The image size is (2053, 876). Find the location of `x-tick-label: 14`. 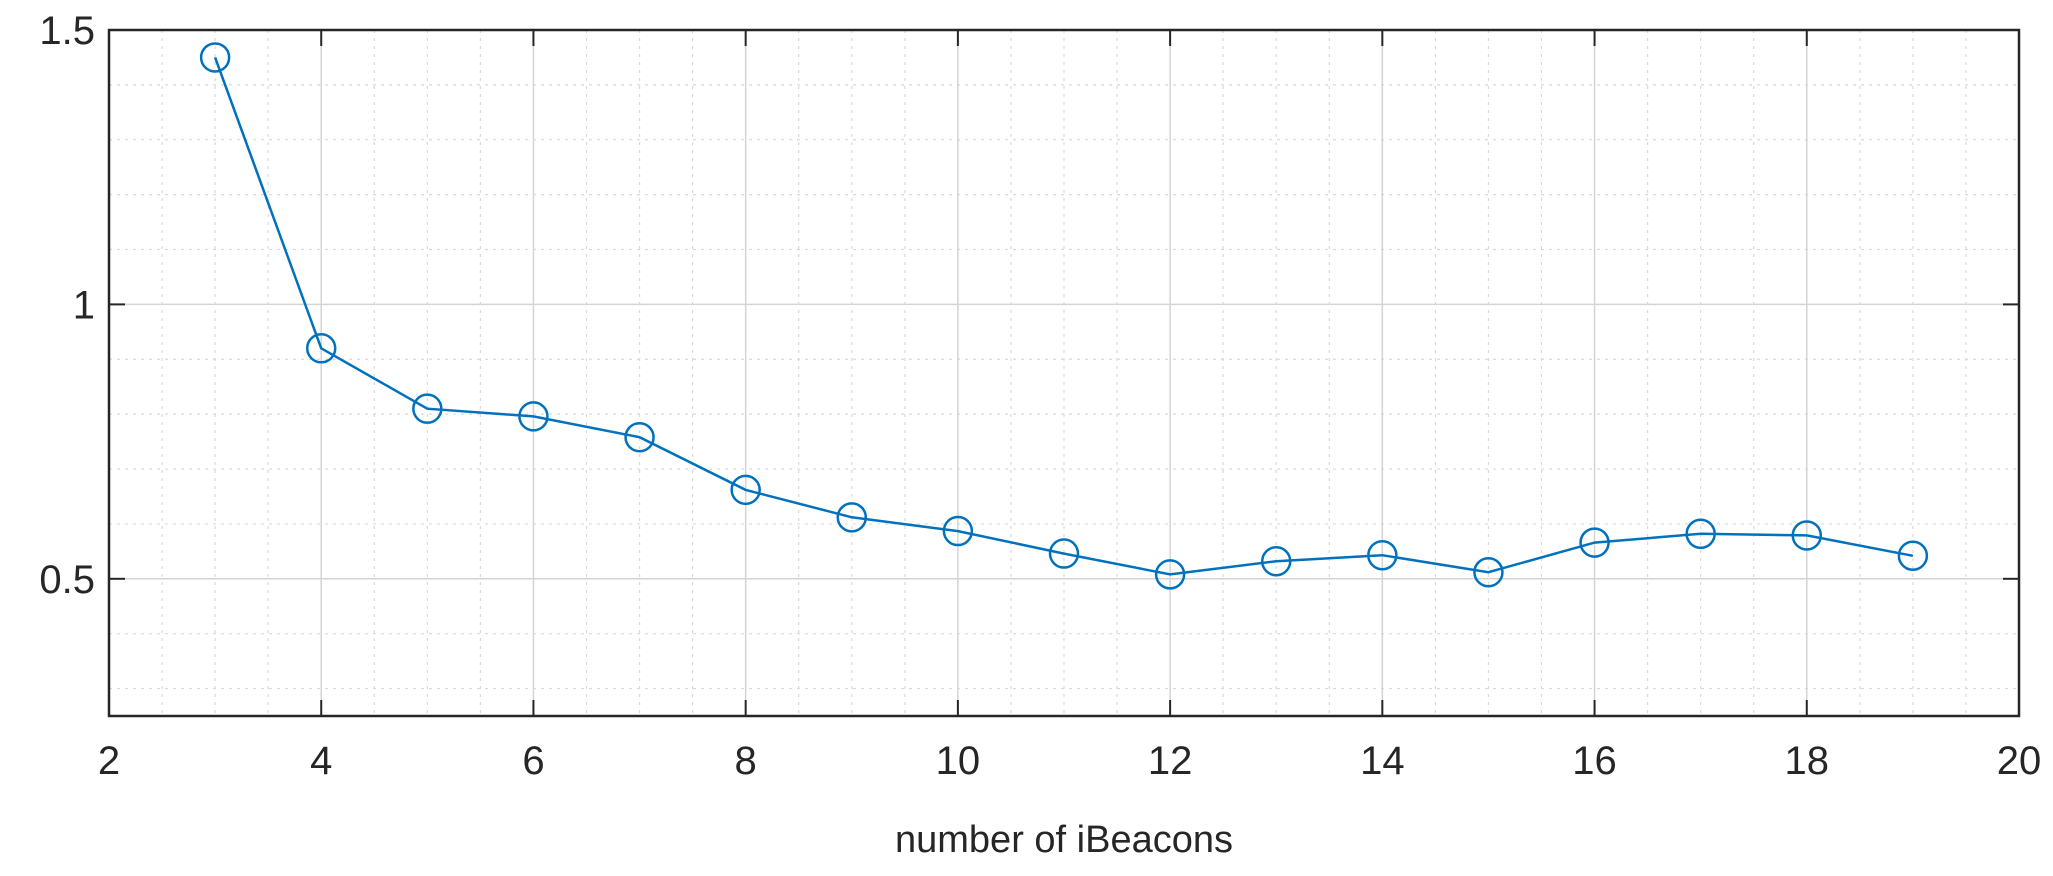

x-tick-label: 14 is located at coordinates (1382, 761).